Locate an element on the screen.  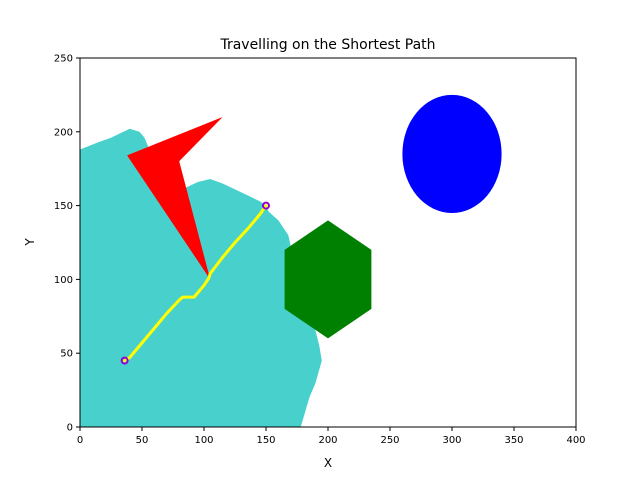
x-tick-label: 400 is located at coordinates (575, 440).